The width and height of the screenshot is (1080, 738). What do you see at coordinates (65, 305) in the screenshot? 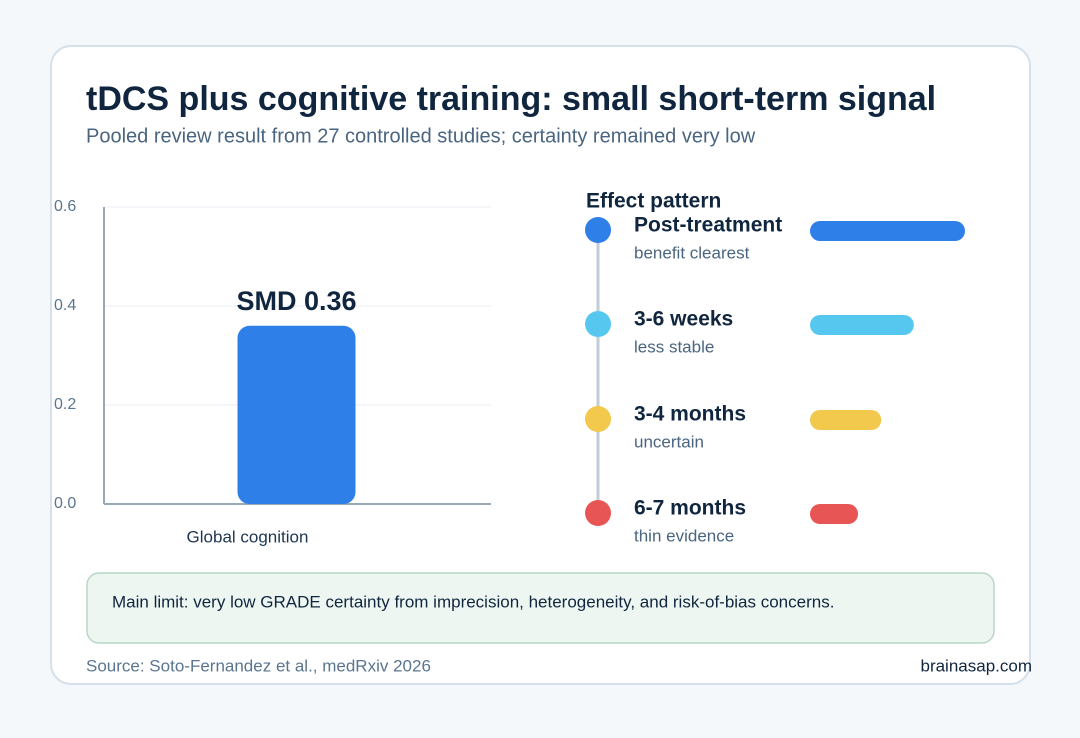
I see `y-tick-label: 0.4` at bounding box center [65, 305].